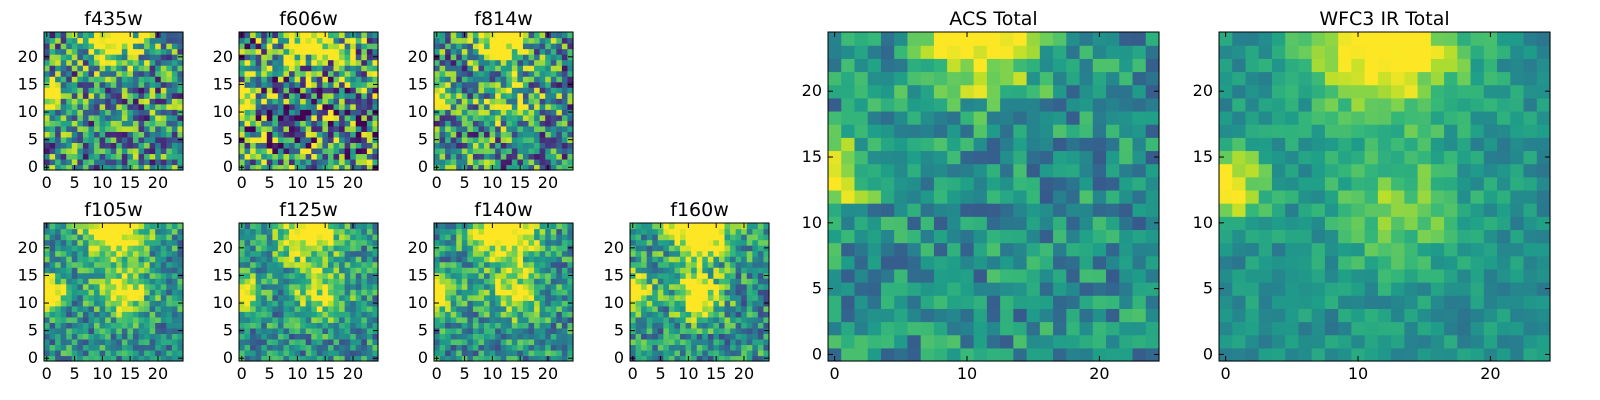  Describe the element at coordinates (418, 83) in the screenshot. I see `y-tick-label: 15` at that location.